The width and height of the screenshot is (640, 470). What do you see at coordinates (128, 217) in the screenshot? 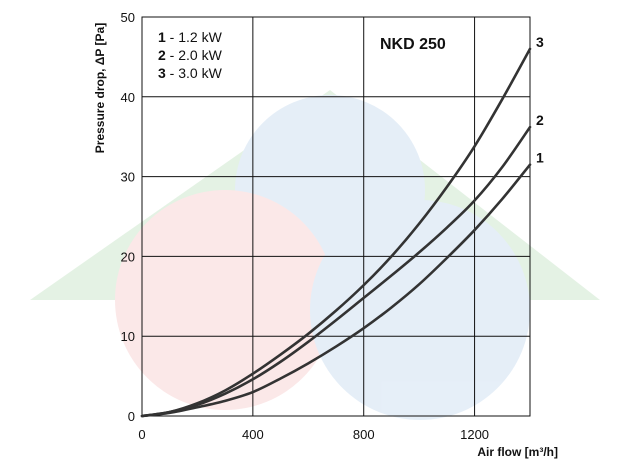
I see `y-tick-labels: 0 10 20 30 40 50` at bounding box center [128, 217].